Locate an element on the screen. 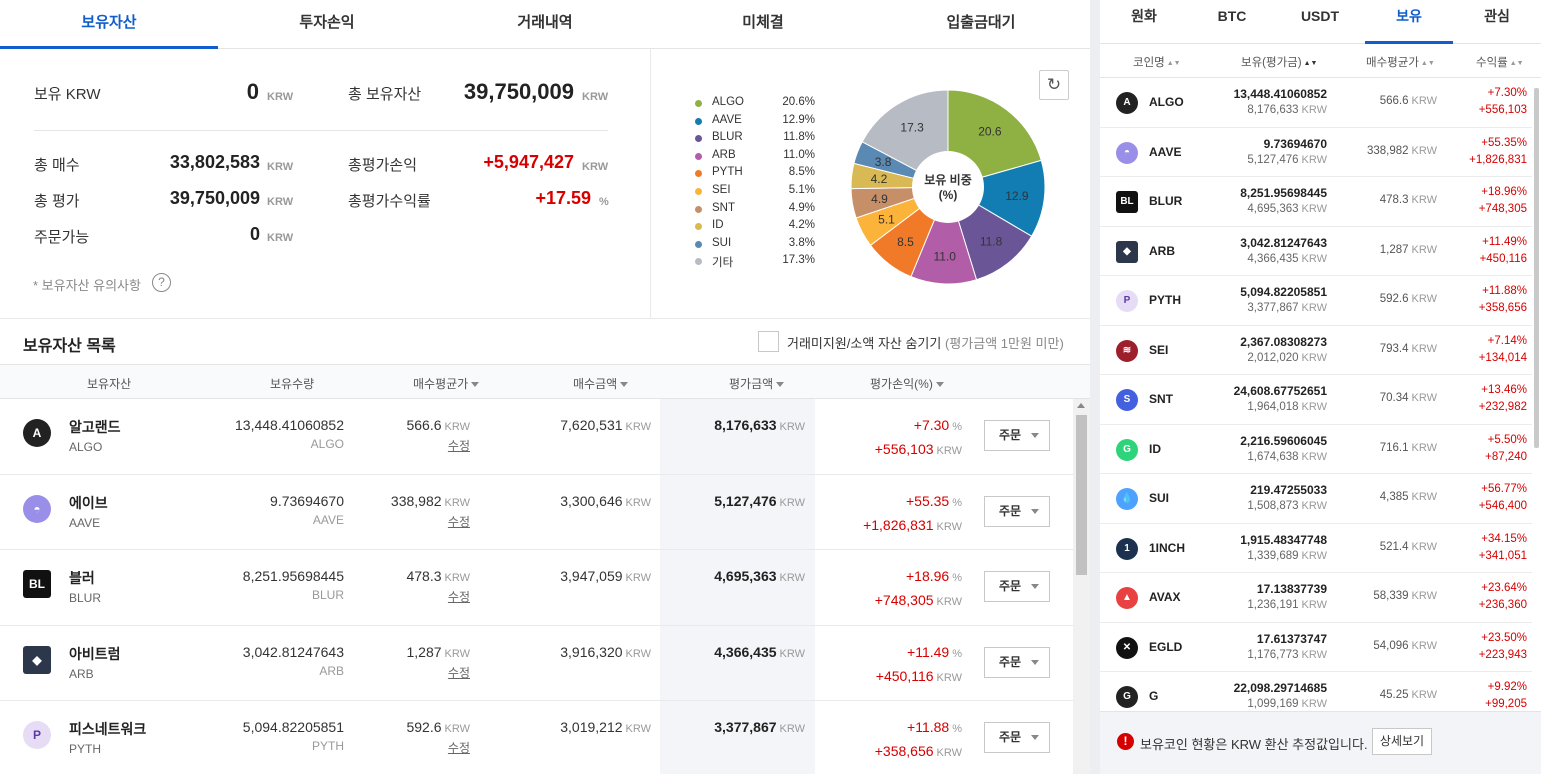 This screenshot has height=774, width=1541. coin-symbol: SEI is located at coordinates (1159, 349).